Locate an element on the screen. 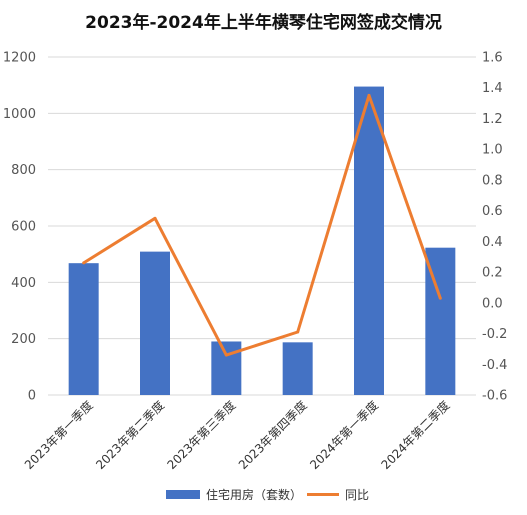  right-tick-label: 1.4 is located at coordinates (492, 88).